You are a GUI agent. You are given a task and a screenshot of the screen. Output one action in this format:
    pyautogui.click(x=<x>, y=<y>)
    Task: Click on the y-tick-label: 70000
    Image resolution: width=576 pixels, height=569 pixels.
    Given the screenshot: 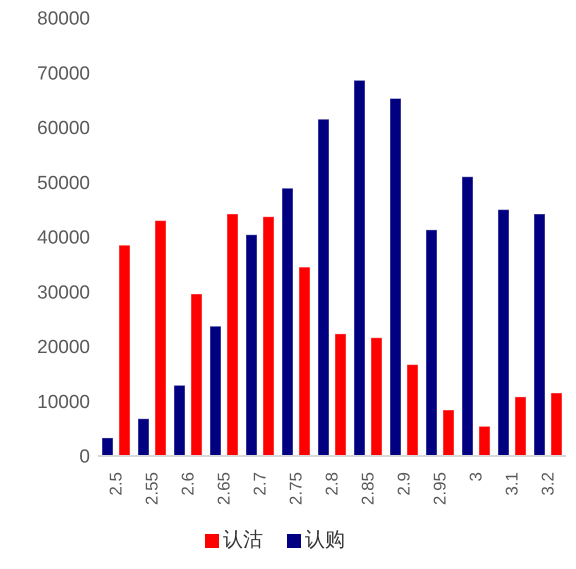 What is the action you would take?
    pyautogui.click(x=63, y=73)
    